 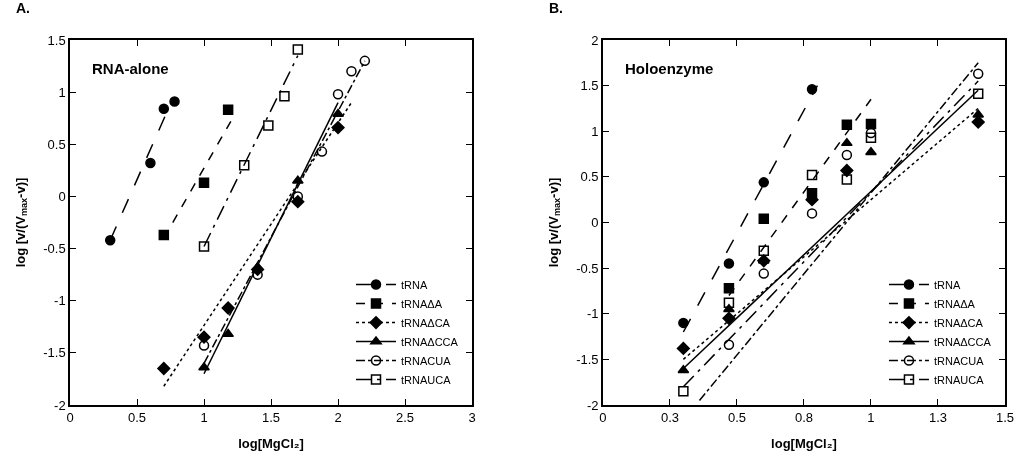 What do you see at coordinates (338, 418) in the screenshot?
I see `x-tick-label: 2` at bounding box center [338, 418].